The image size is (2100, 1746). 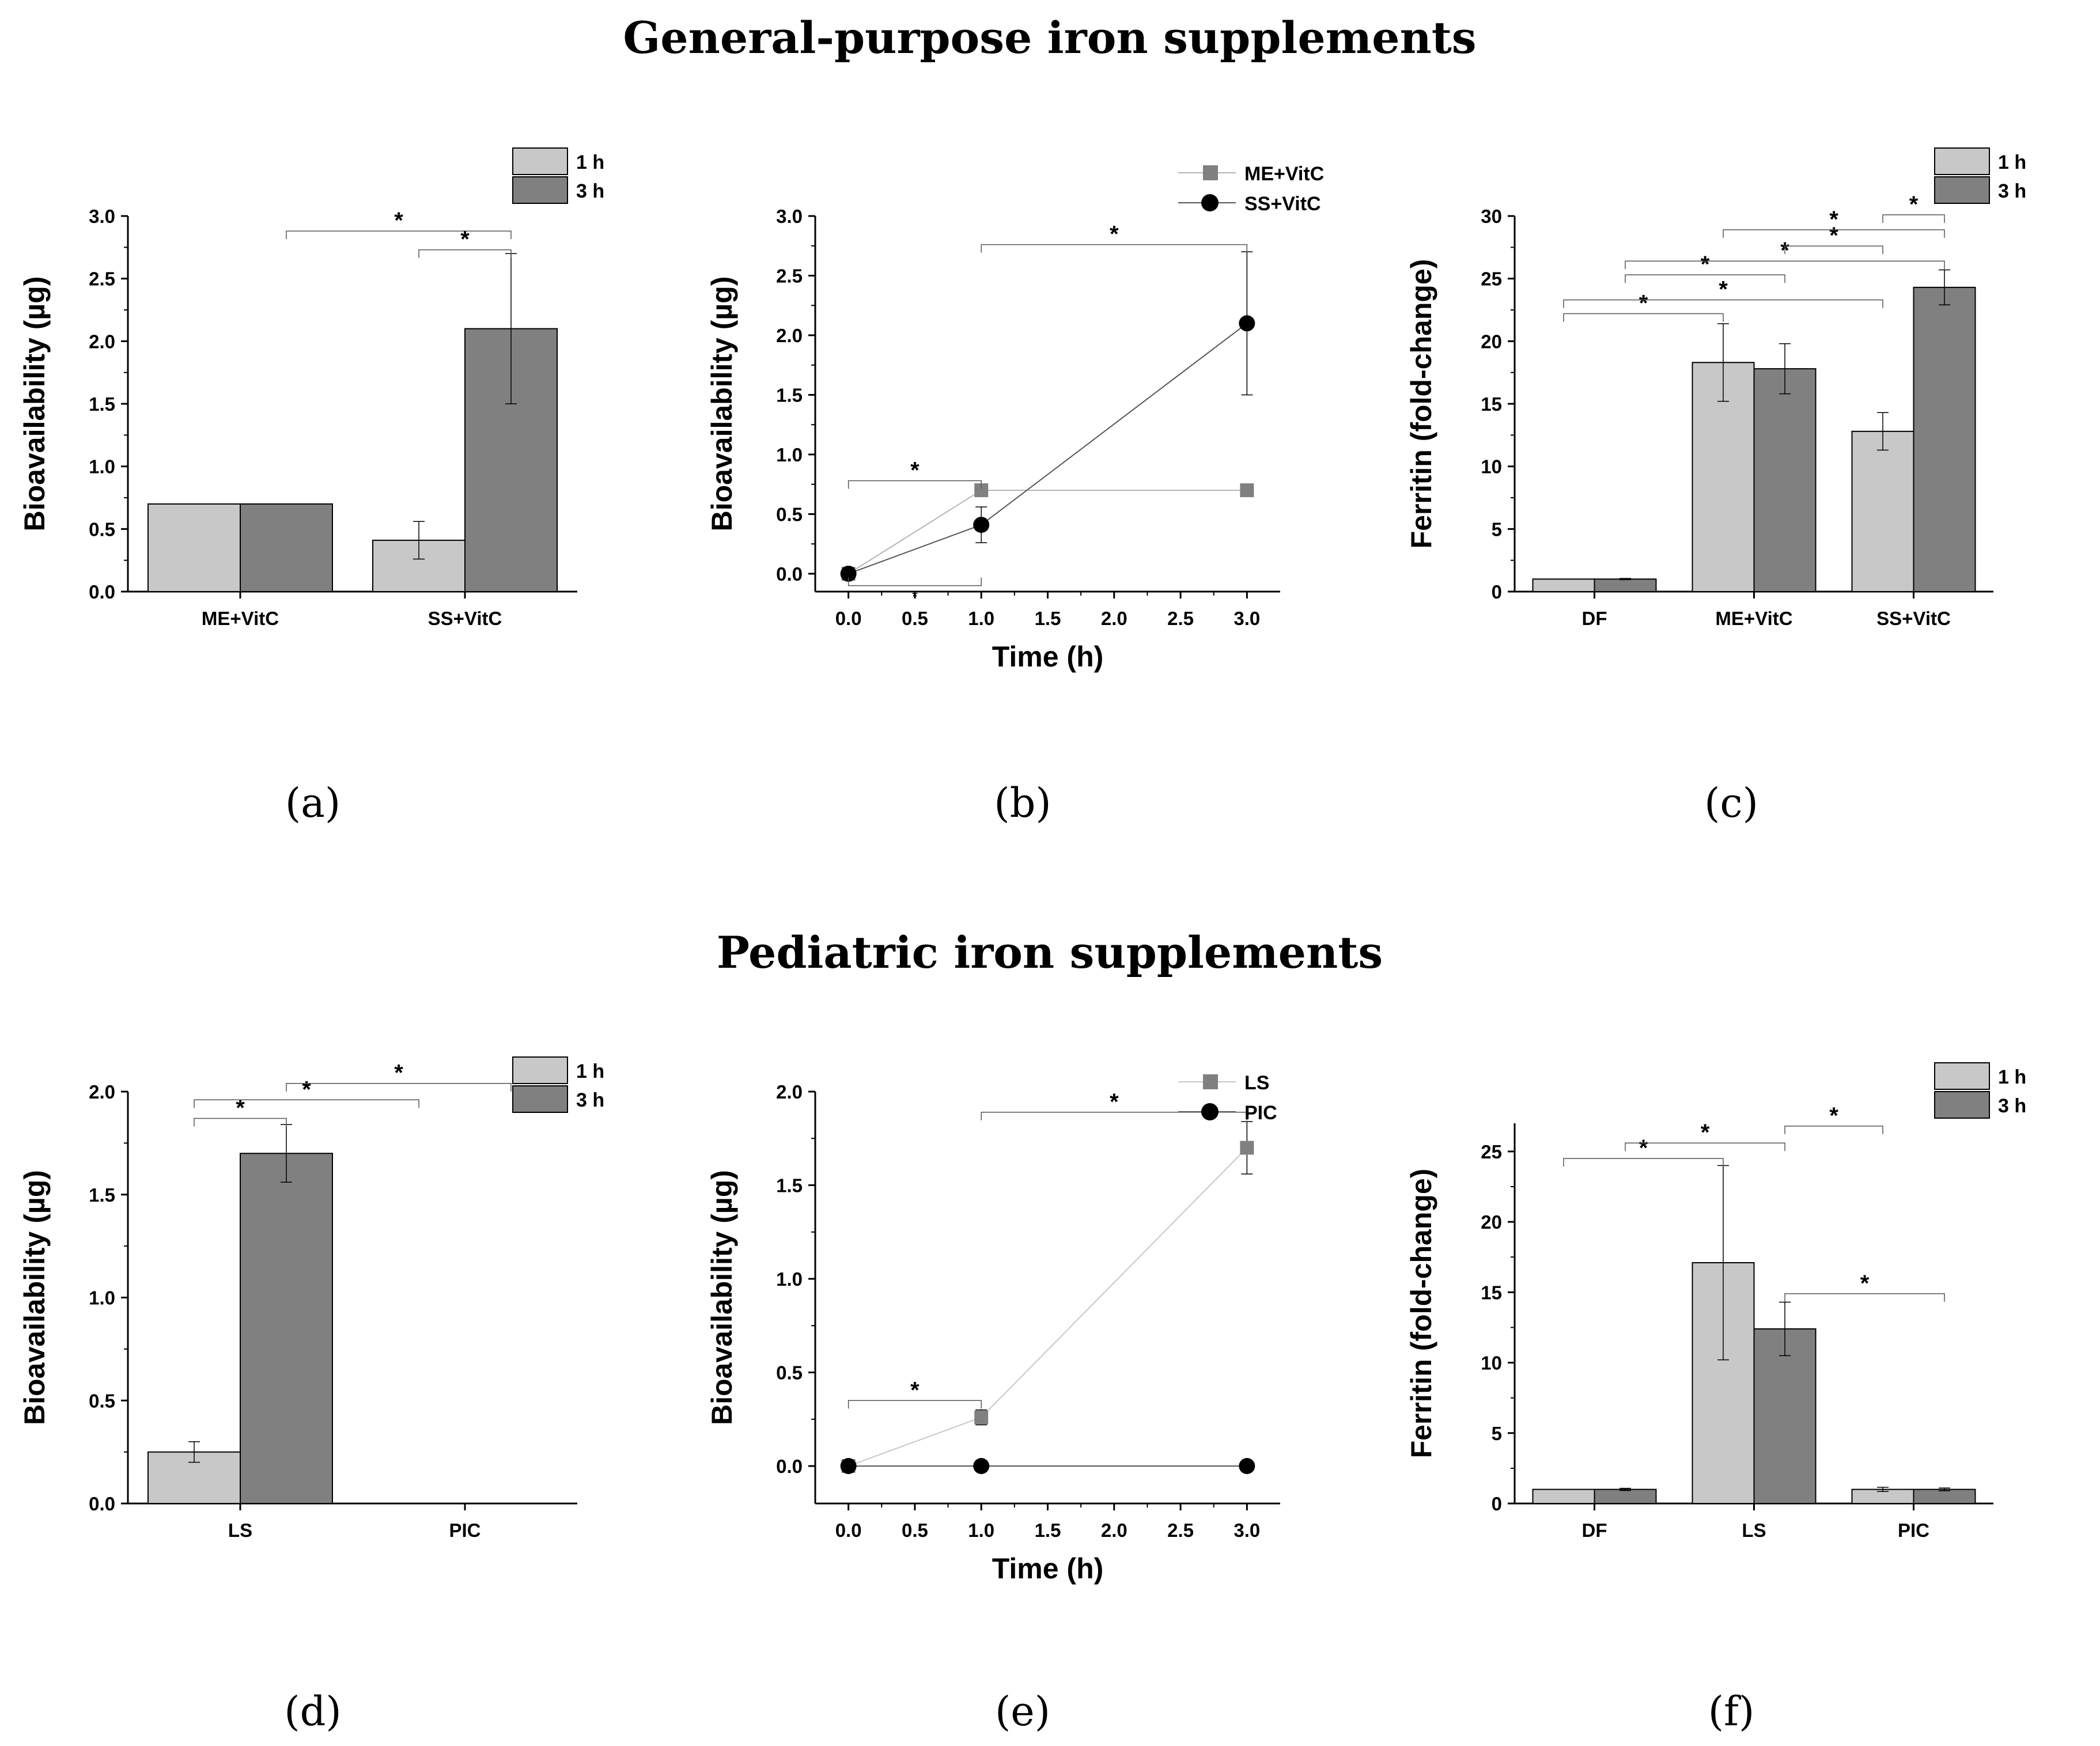 What do you see at coordinates (1180, 1531) in the screenshot?
I see `x-tick-label: 2.5` at bounding box center [1180, 1531].